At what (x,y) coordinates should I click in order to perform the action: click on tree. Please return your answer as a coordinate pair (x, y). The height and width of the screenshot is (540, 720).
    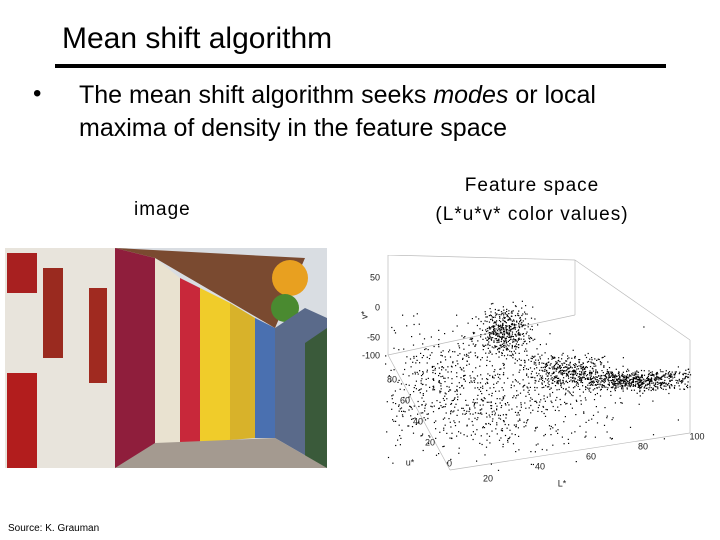
    Looking at the image, I should click on (285, 308).